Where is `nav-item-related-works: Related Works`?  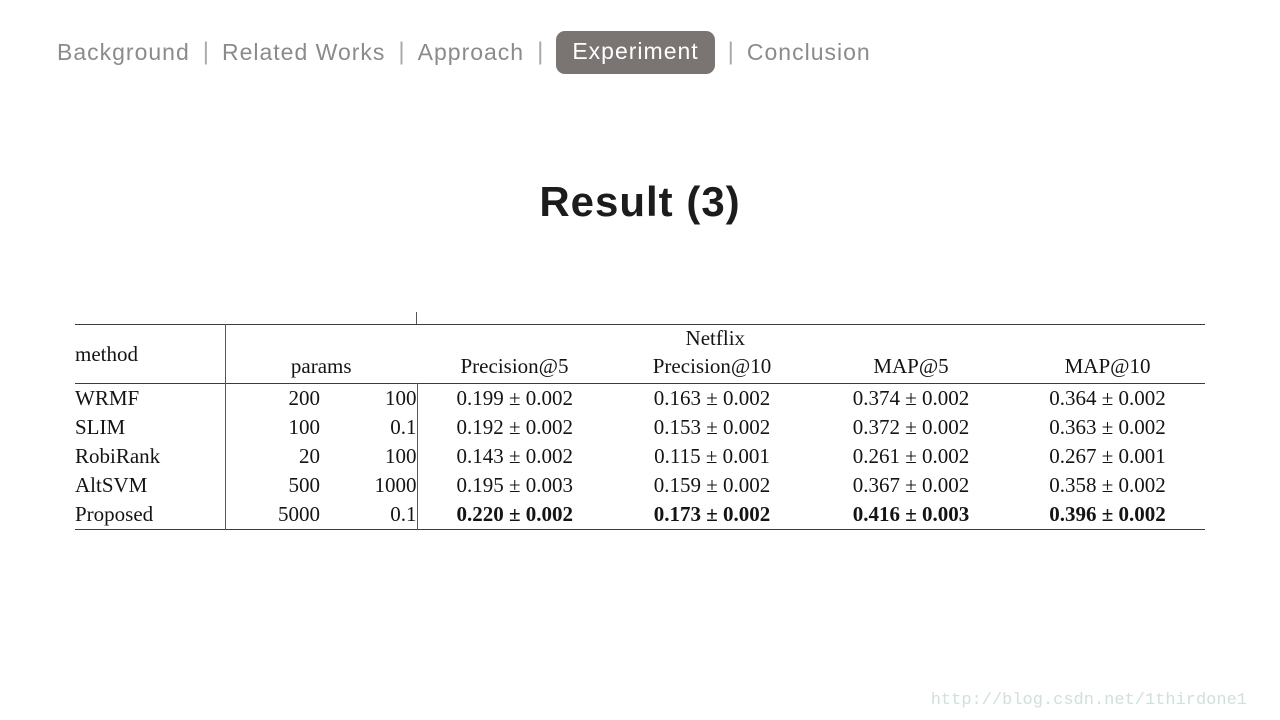 nav-item-related-works: Related Works is located at coordinates (303, 51).